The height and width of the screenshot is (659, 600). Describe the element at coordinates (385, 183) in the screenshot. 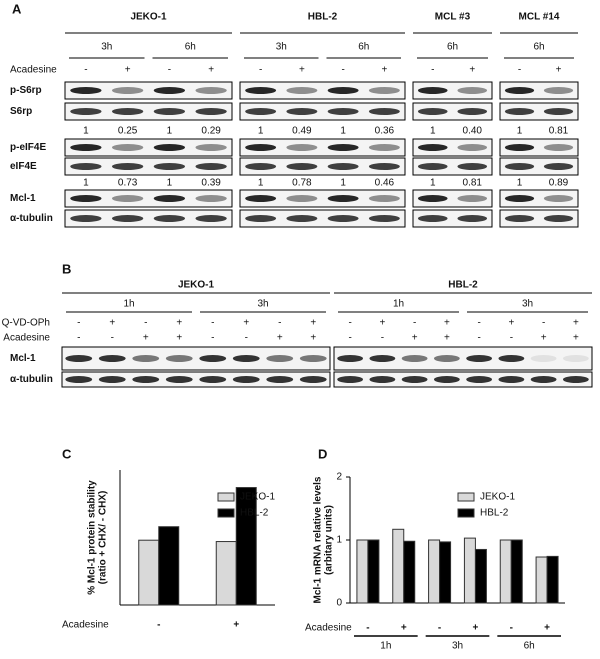

I see `ratio: 0.46` at that location.